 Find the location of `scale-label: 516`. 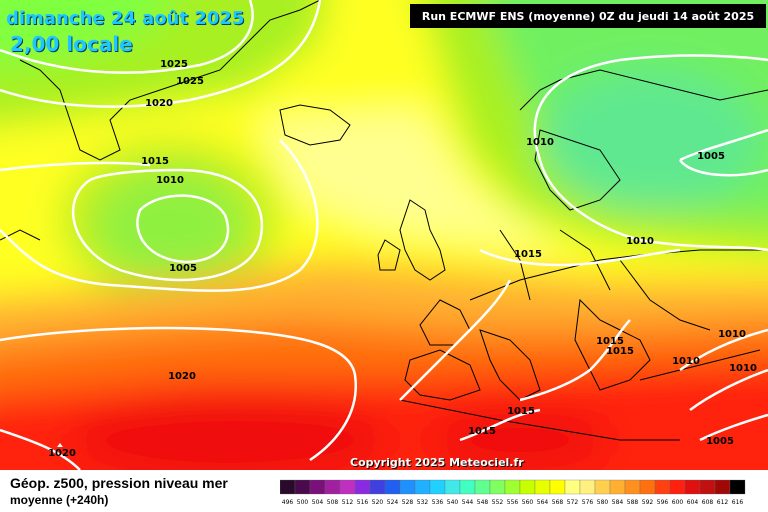

scale-label: 516 is located at coordinates (363, 502).